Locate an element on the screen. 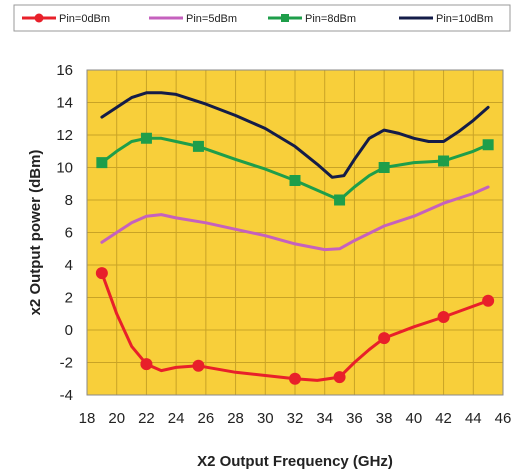 The height and width of the screenshot is (475, 524). legend-label: Pin=8dBm is located at coordinates (330, 19).